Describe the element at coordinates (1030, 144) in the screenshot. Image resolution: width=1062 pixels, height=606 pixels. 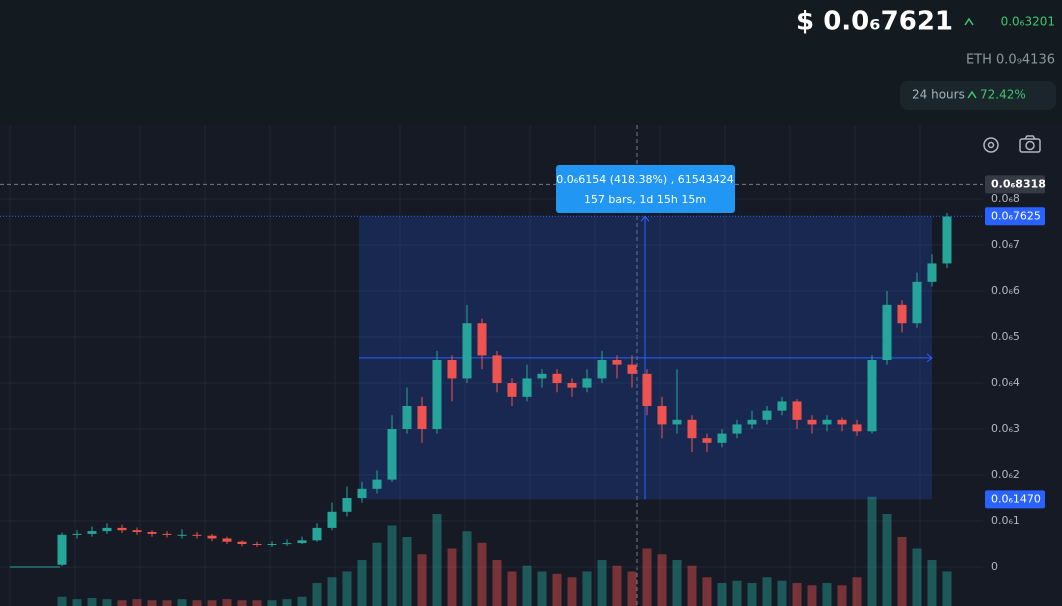
I see `camera-icon` at that location.